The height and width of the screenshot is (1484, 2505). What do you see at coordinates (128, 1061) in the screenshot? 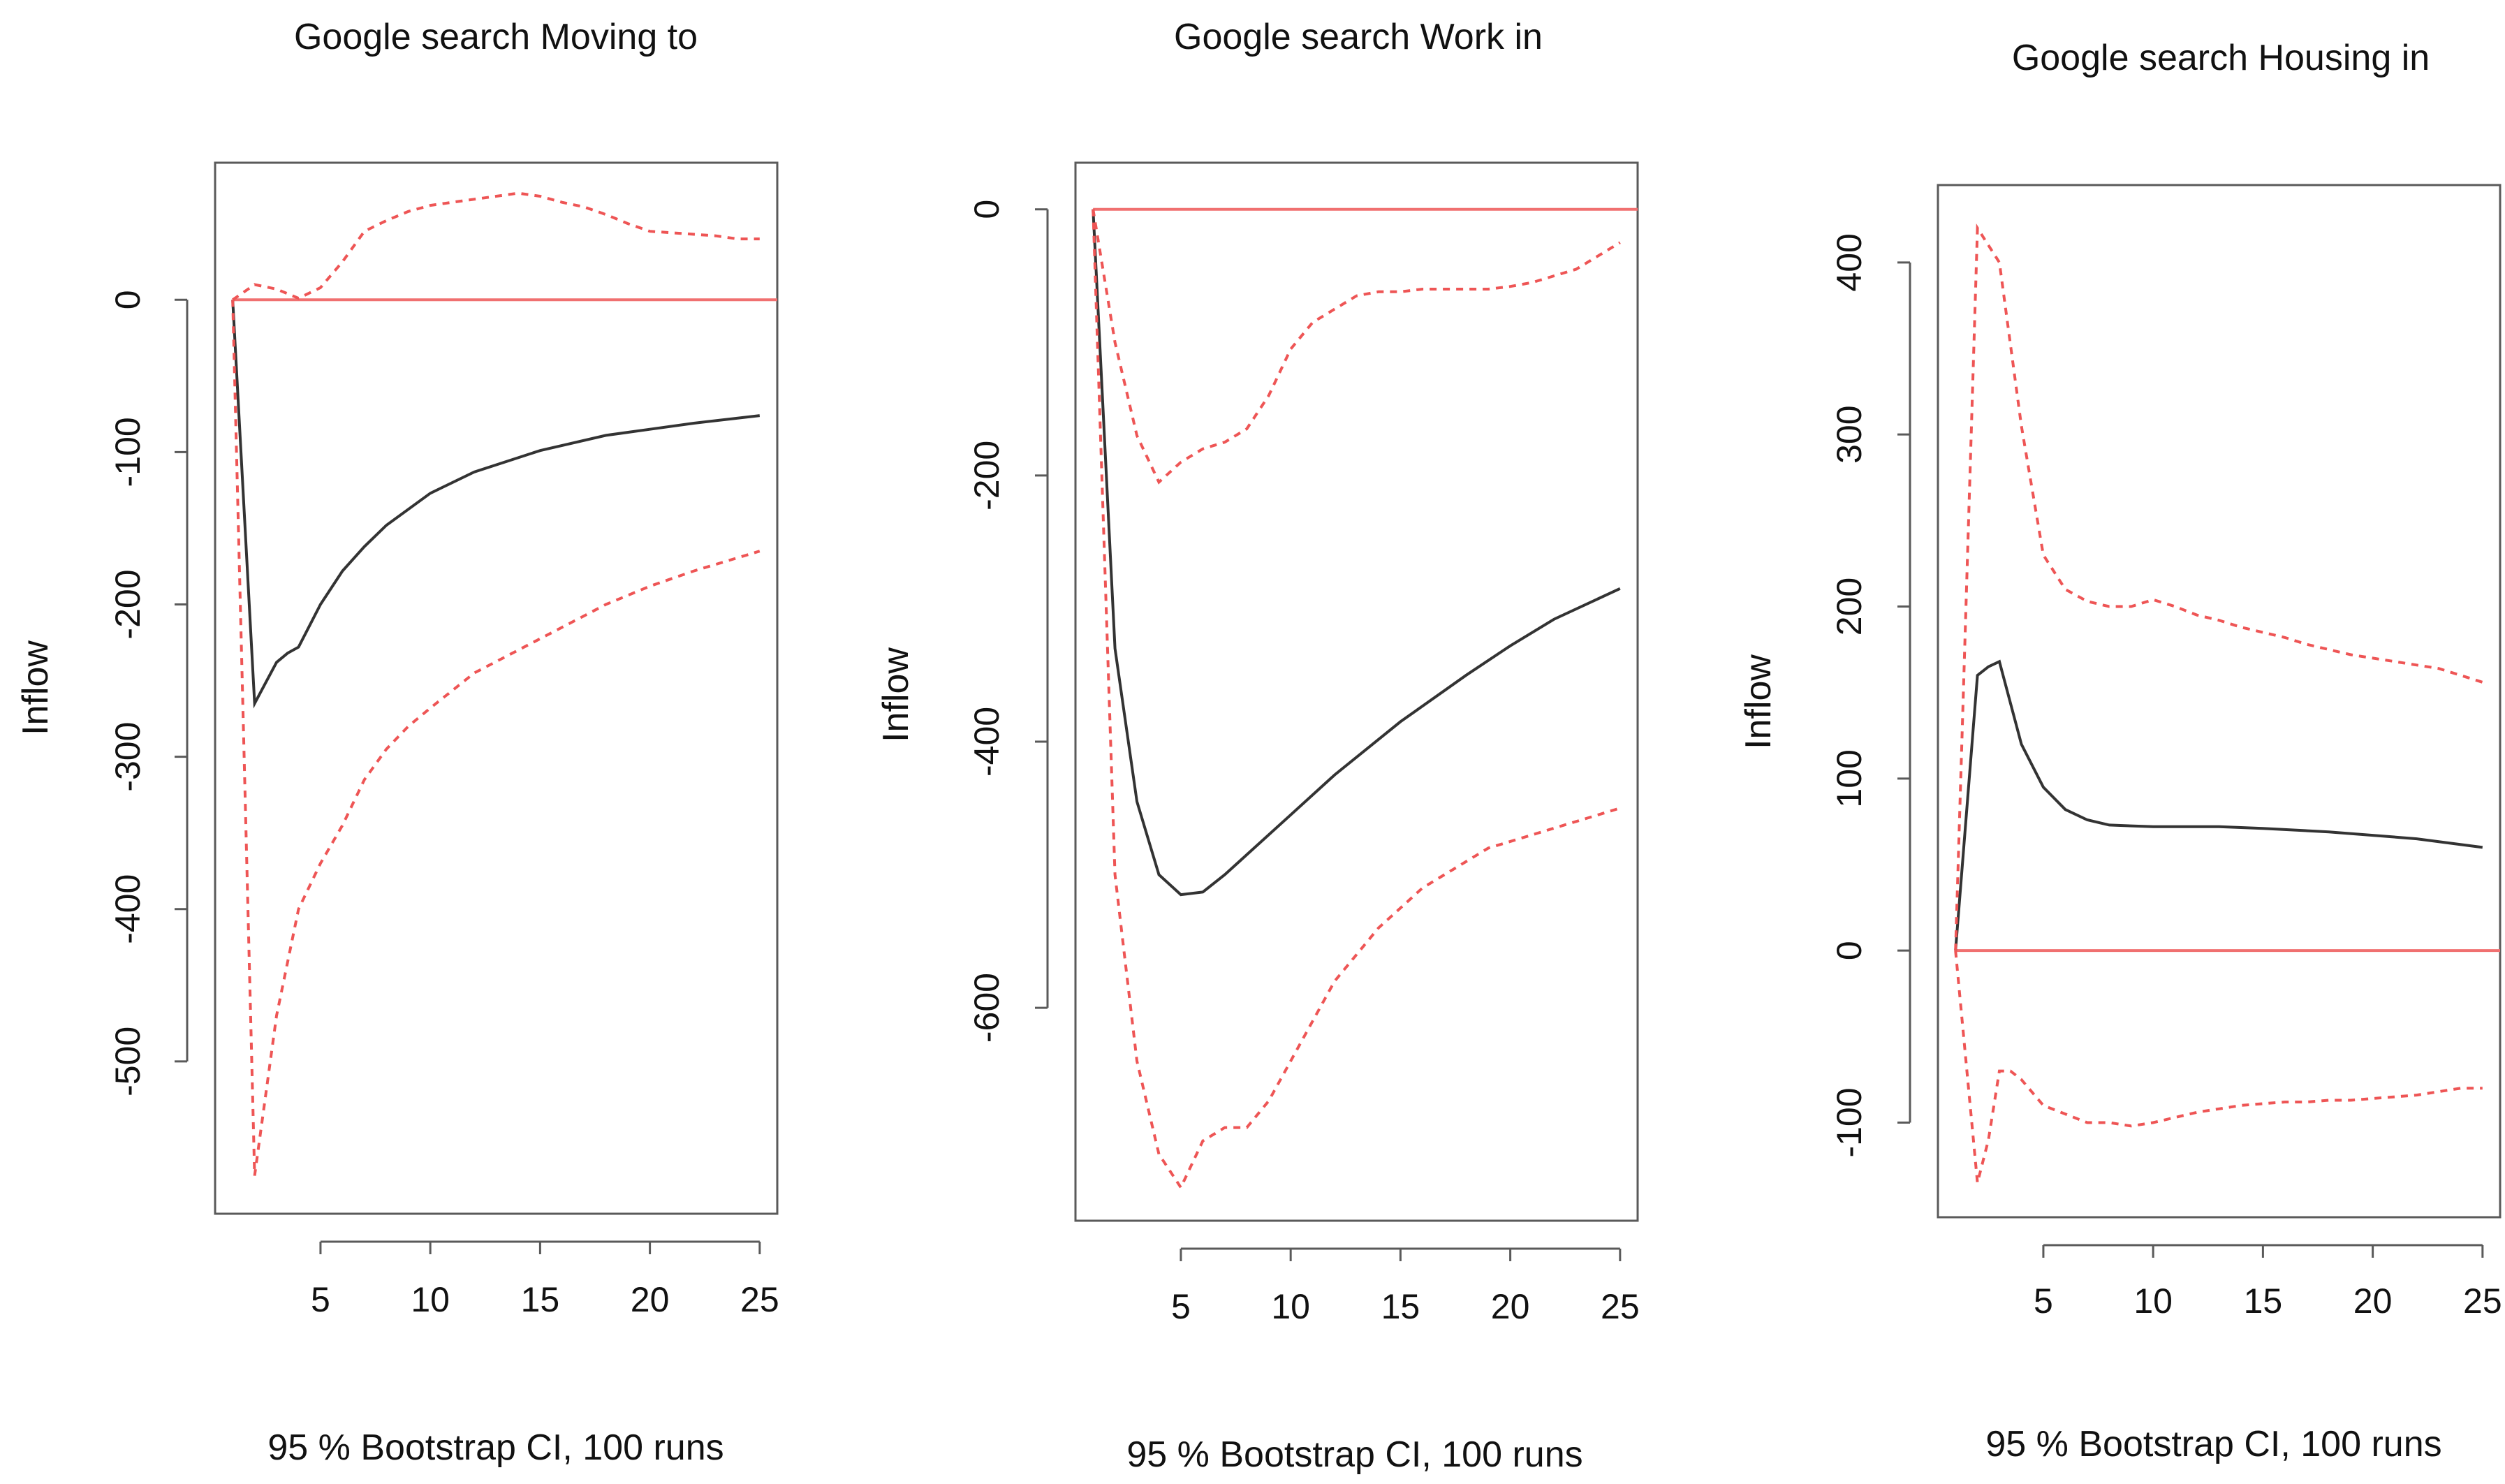
I see `y-tick-label: -500` at bounding box center [128, 1061].